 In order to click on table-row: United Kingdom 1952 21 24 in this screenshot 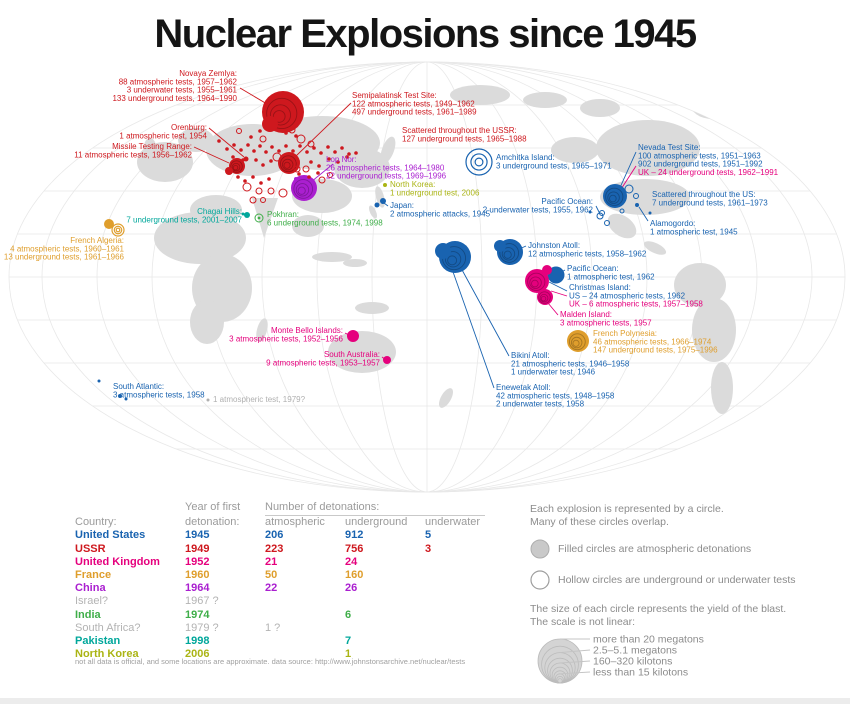, I will do `click(285, 562)`.